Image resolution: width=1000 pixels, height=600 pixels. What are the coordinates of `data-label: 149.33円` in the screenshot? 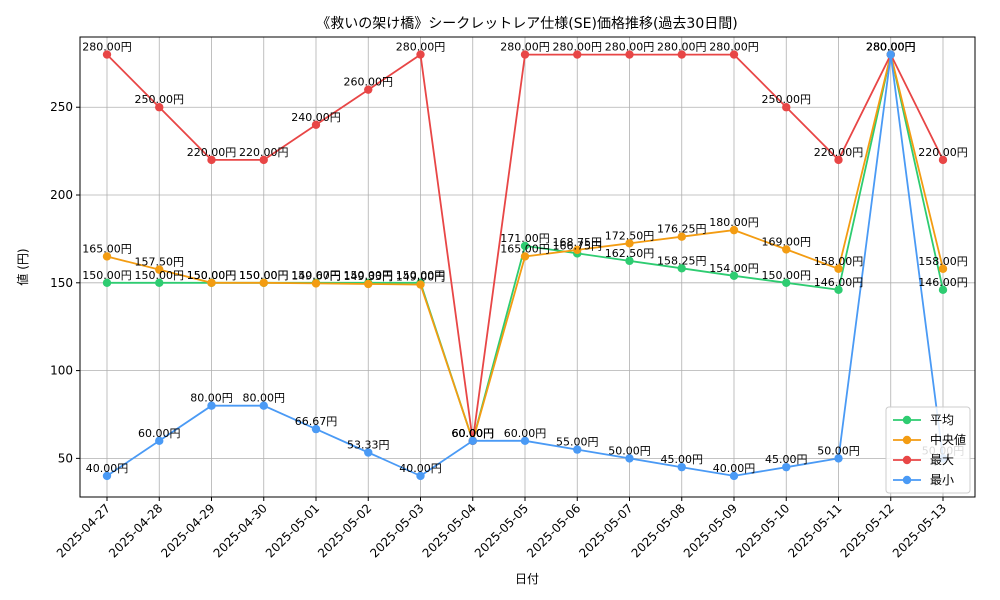 It's located at (369, 276).